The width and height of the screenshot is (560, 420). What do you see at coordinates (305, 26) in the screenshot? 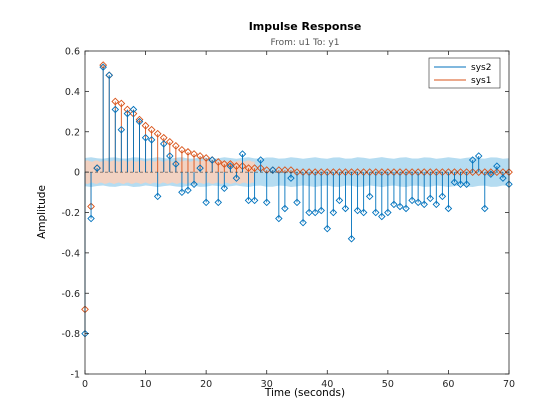
I see `chart-title: Impulse Response` at bounding box center [305, 26].